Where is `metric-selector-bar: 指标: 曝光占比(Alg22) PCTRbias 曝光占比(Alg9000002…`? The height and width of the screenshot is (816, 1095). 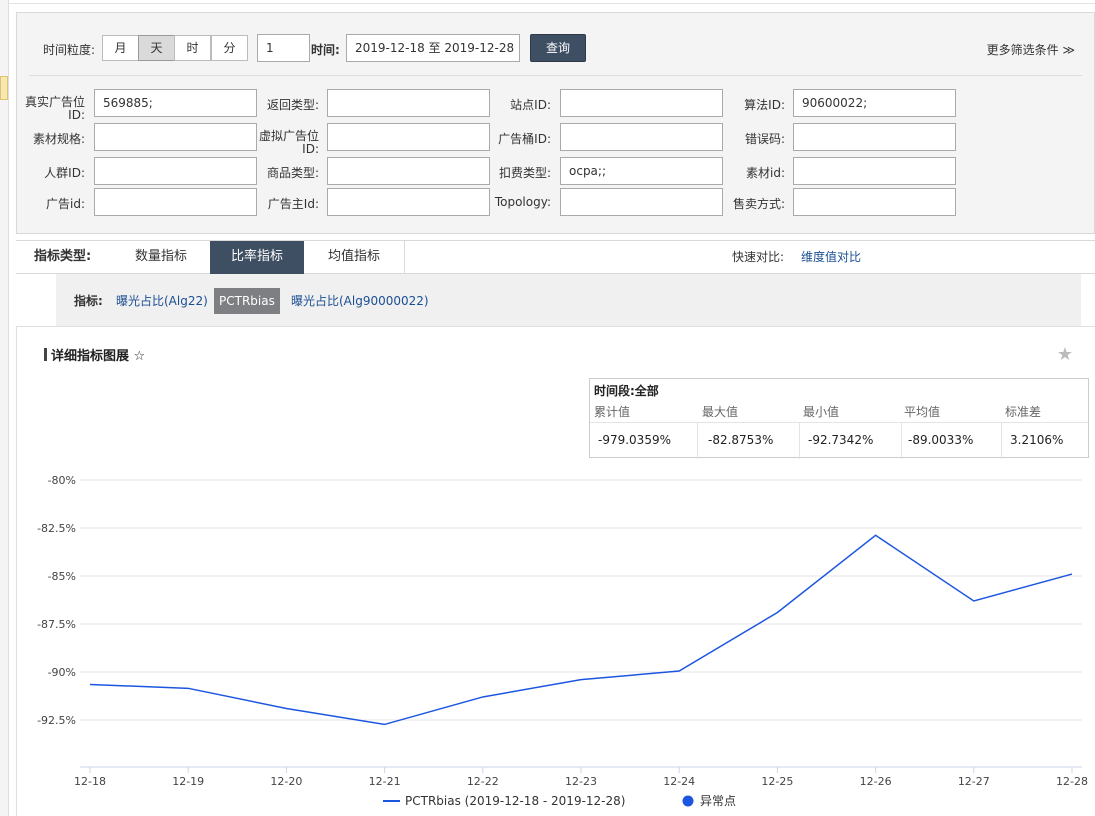 metric-selector-bar: 指标: 曝光占比(Alg22) PCTRbias 曝光占比(Alg9000002… is located at coordinates (568, 300).